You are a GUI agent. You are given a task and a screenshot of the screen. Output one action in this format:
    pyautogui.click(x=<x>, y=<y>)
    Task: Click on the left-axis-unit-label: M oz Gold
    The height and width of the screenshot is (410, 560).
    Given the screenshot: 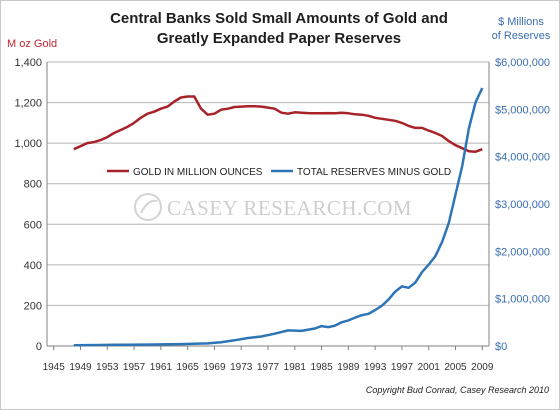 What is the action you would take?
    pyautogui.click(x=32, y=44)
    